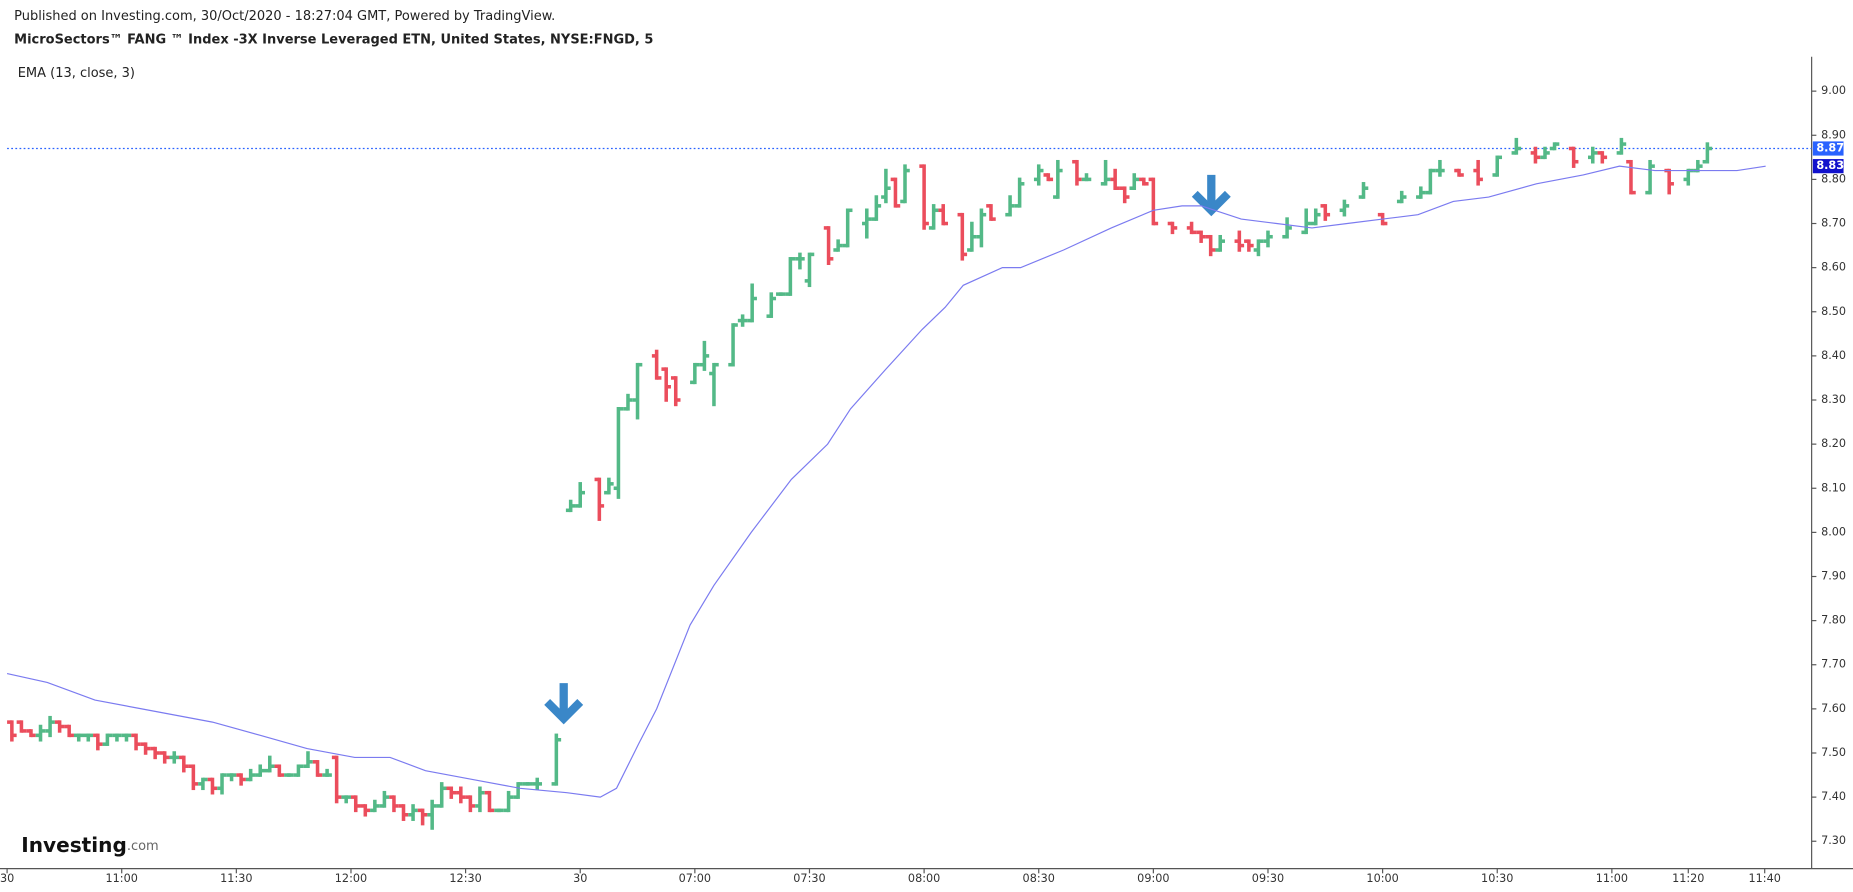 Image resolution: width=1853 pixels, height=892 pixels. Describe the element at coordinates (1833, 752) in the screenshot. I see `y-tick-label: 7.50` at that location.